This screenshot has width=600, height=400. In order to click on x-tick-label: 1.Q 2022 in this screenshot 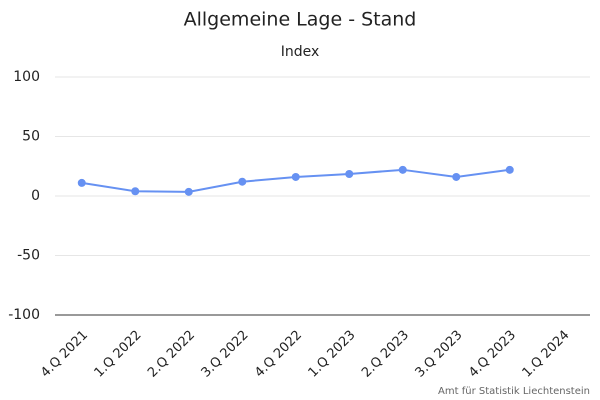, I will do `click(118, 354)`.